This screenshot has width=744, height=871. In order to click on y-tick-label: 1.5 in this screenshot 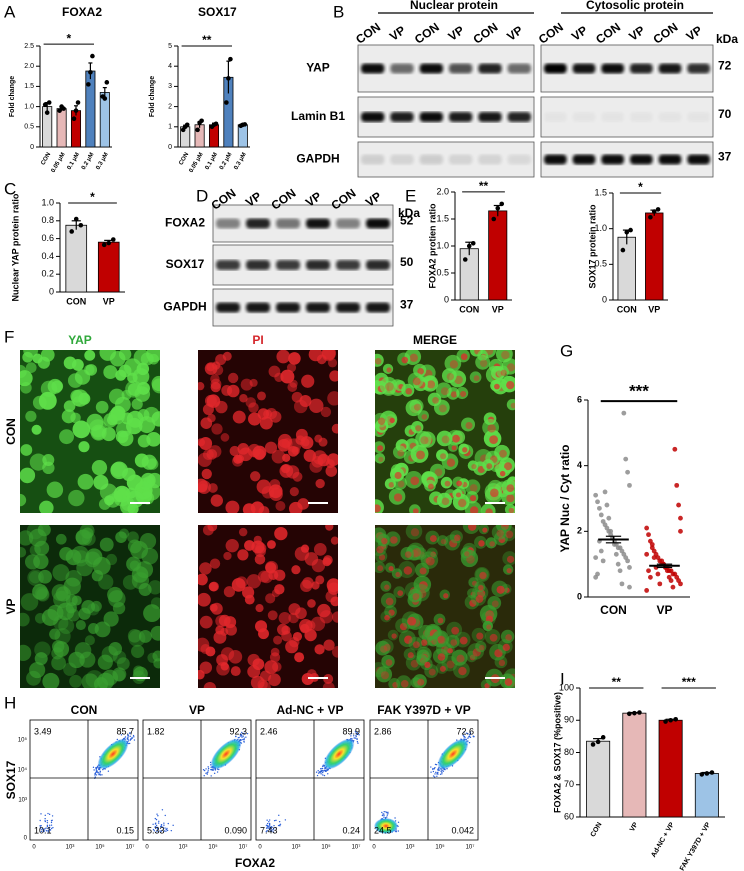, I will do `click(600, 192)`.